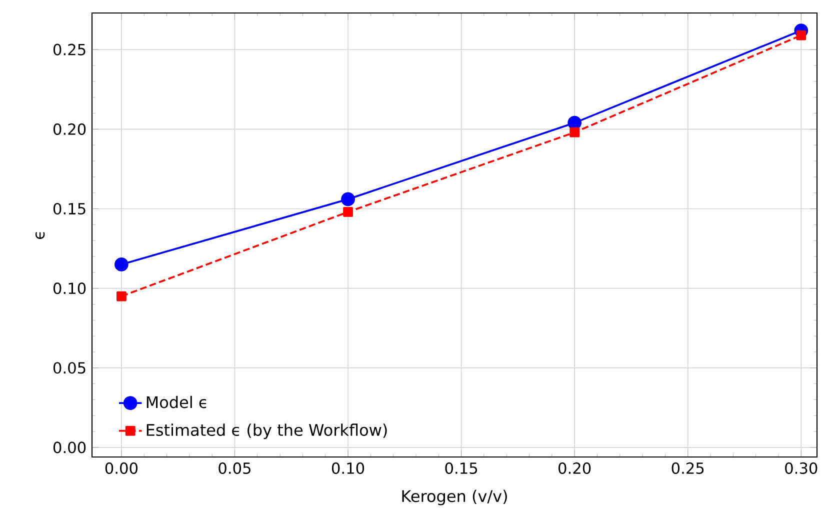 The image size is (827, 529). What do you see at coordinates (176, 402) in the screenshot?
I see `legend-label: Model ϵ` at bounding box center [176, 402].